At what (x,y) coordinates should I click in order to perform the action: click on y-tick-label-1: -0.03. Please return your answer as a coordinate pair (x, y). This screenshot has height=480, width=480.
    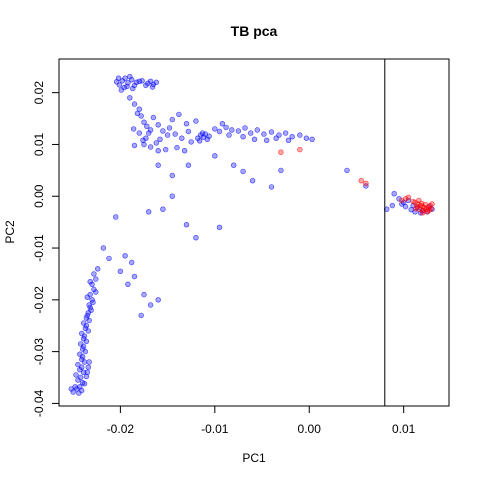
    Looking at the image, I should click on (39, 352).